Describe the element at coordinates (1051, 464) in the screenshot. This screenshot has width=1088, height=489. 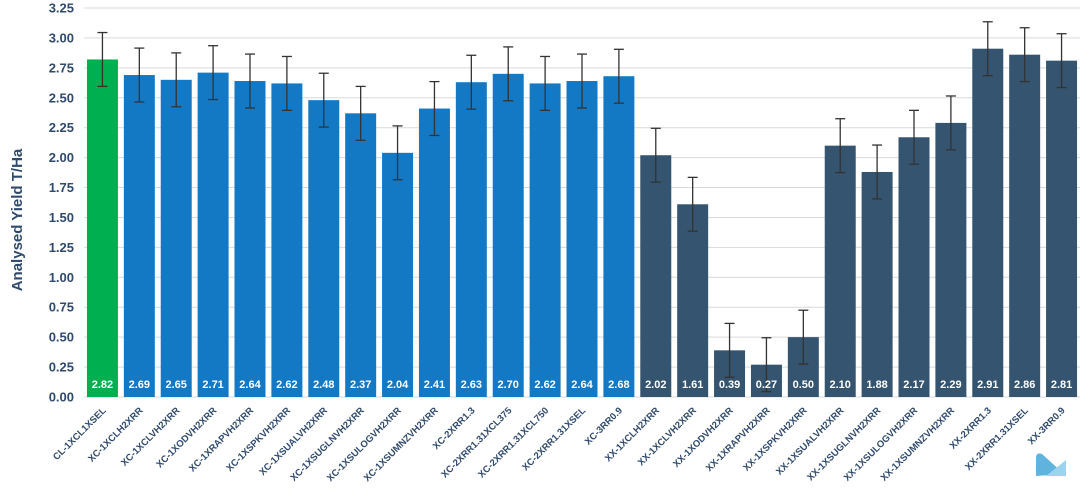
I see `logo-icon` at that location.